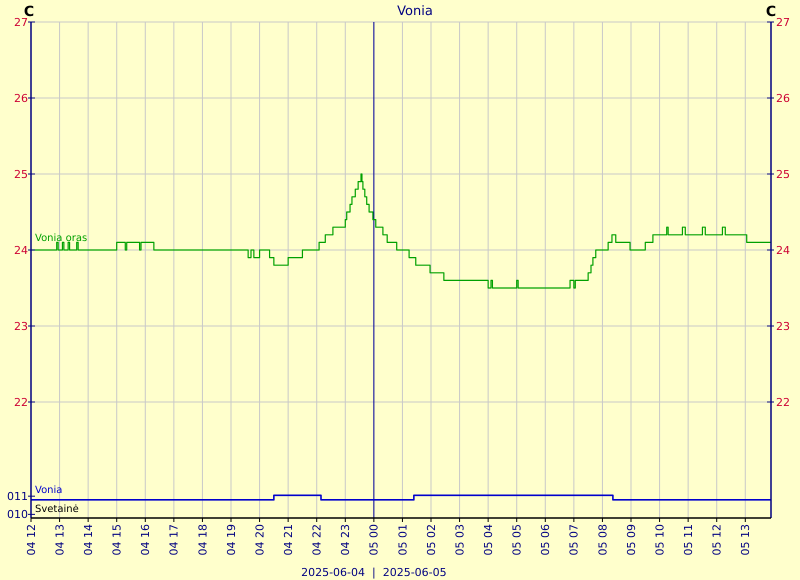 This screenshot has height=580, width=800. Describe the element at coordinates (21, 22) in the screenshot. I see `y-tick-label: 27` at that location.